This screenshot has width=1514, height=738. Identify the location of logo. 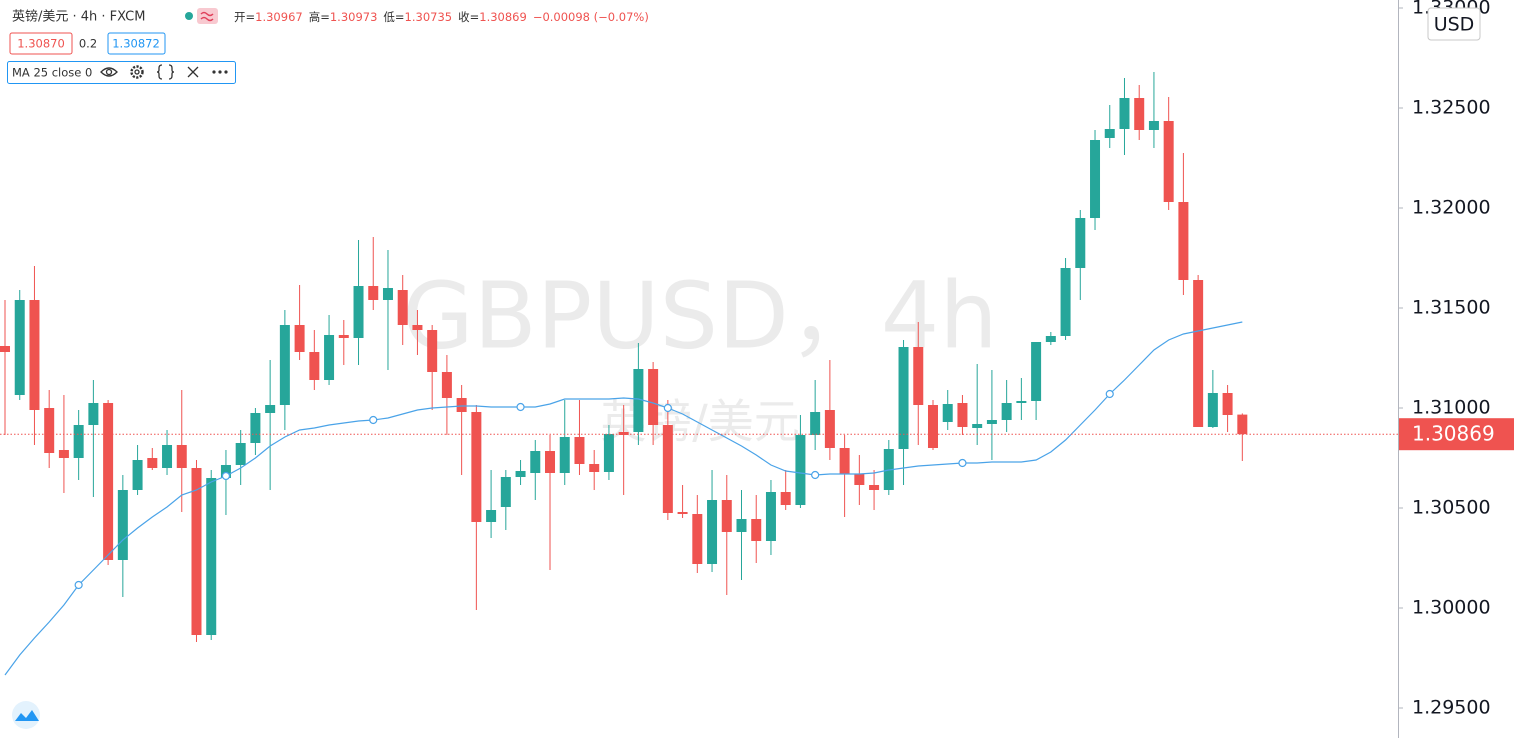
(26, 715).